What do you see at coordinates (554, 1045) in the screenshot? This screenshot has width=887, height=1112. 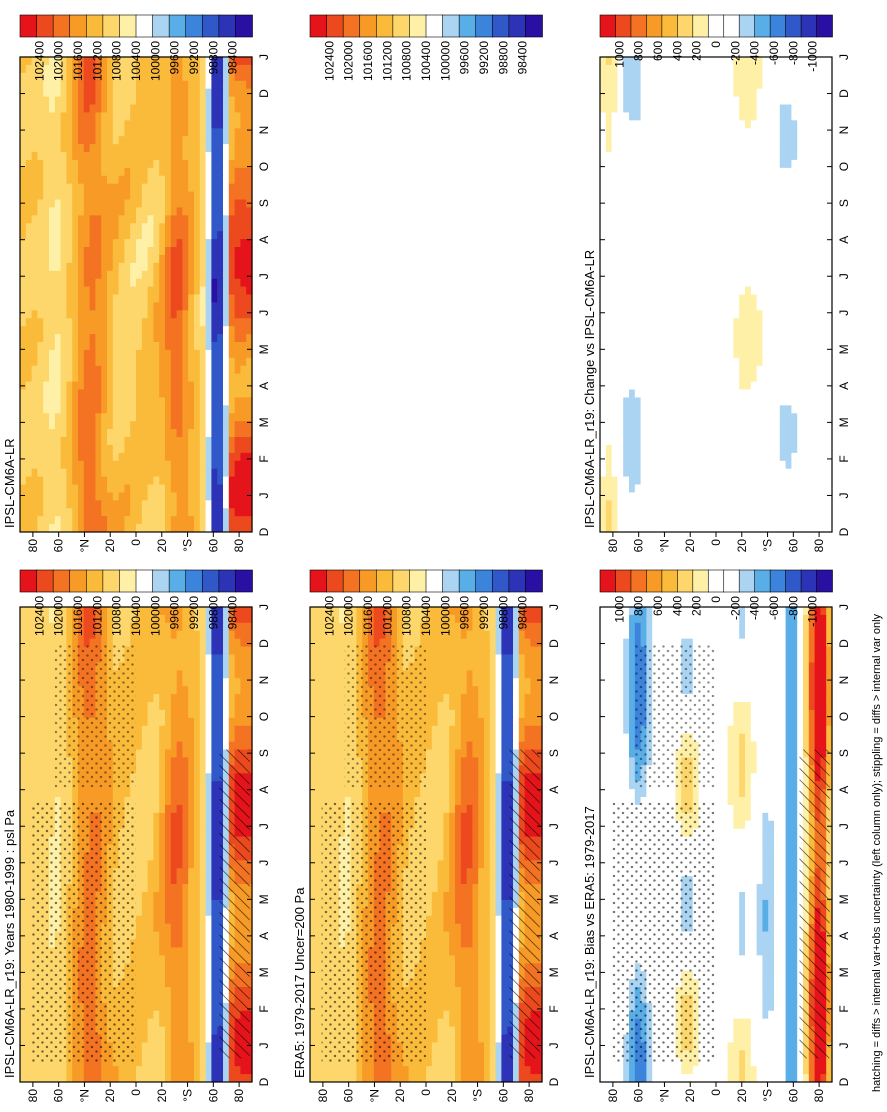 I see `month-tick-label: J` at bounding box center [554, 1045].